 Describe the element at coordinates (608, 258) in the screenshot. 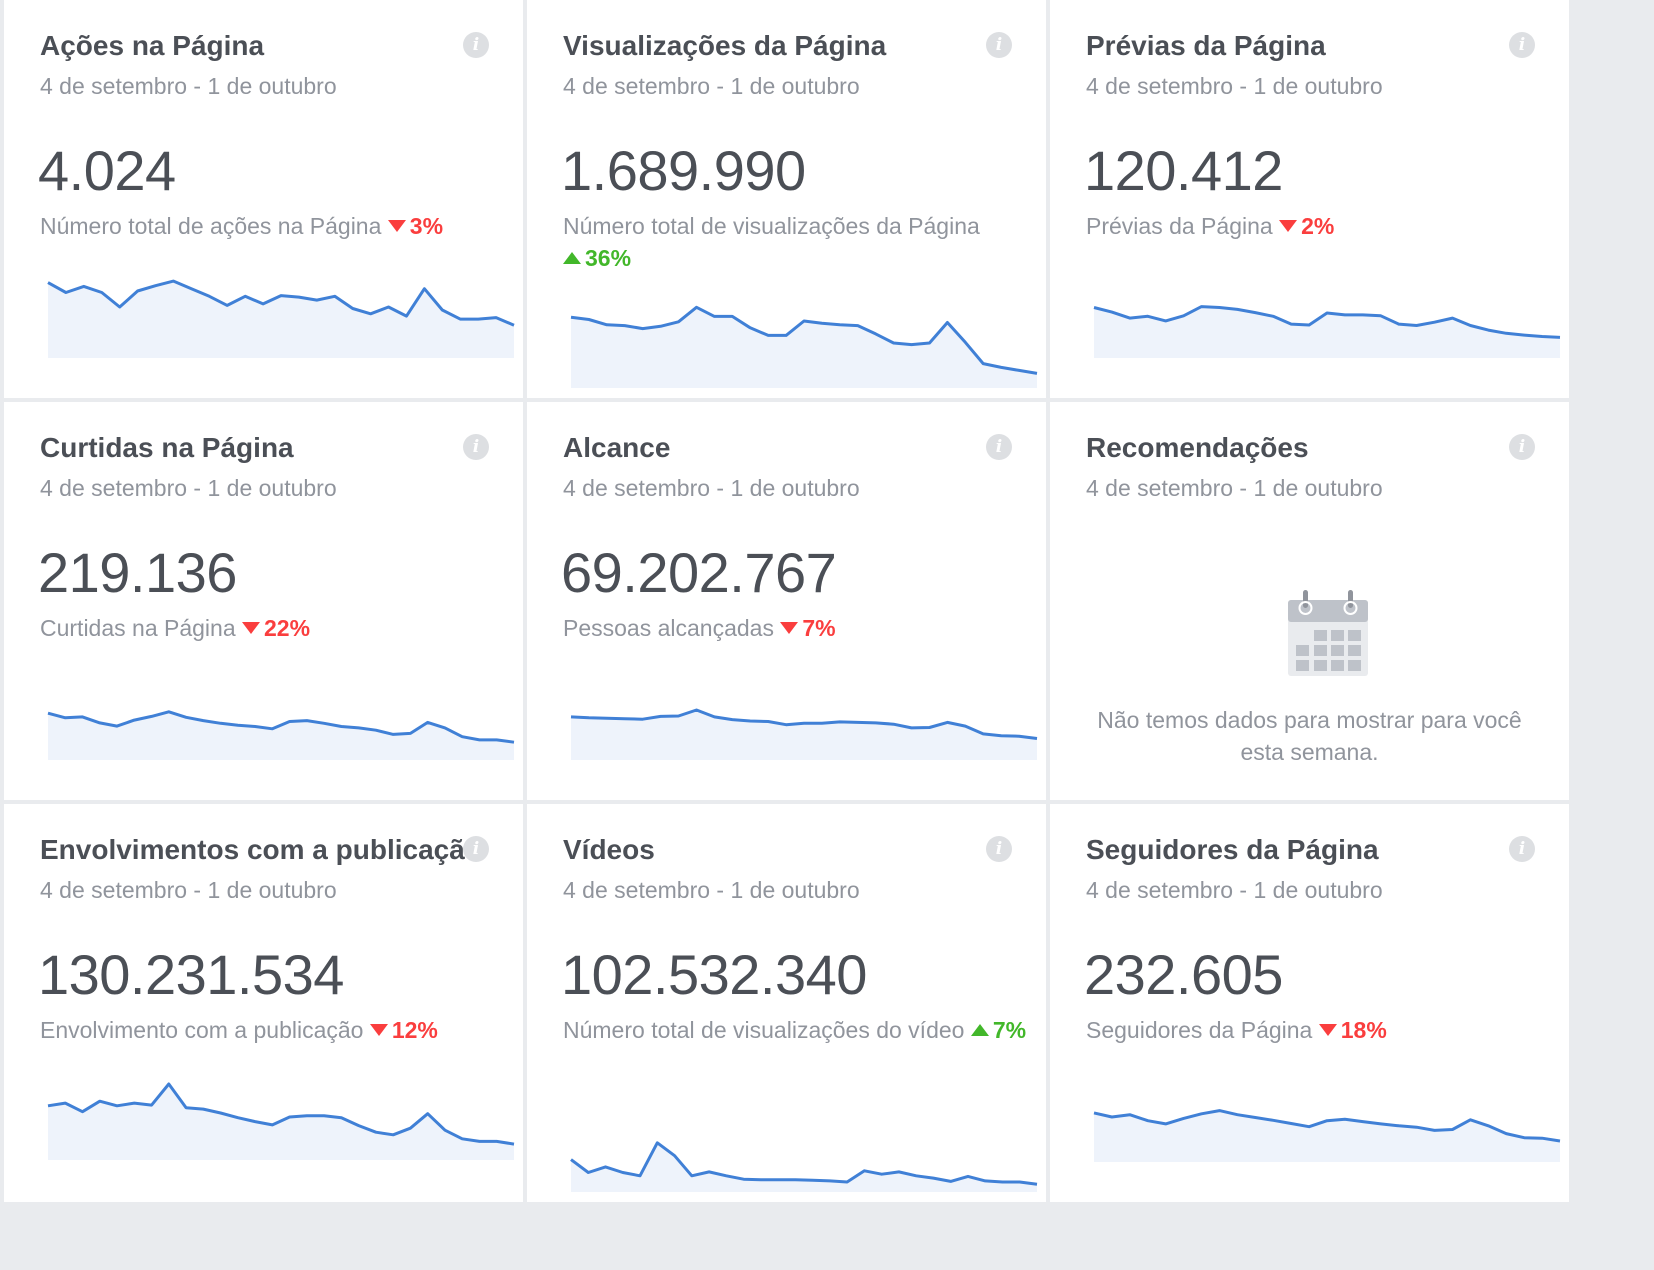

I see `change-percent: 36%` at that location.